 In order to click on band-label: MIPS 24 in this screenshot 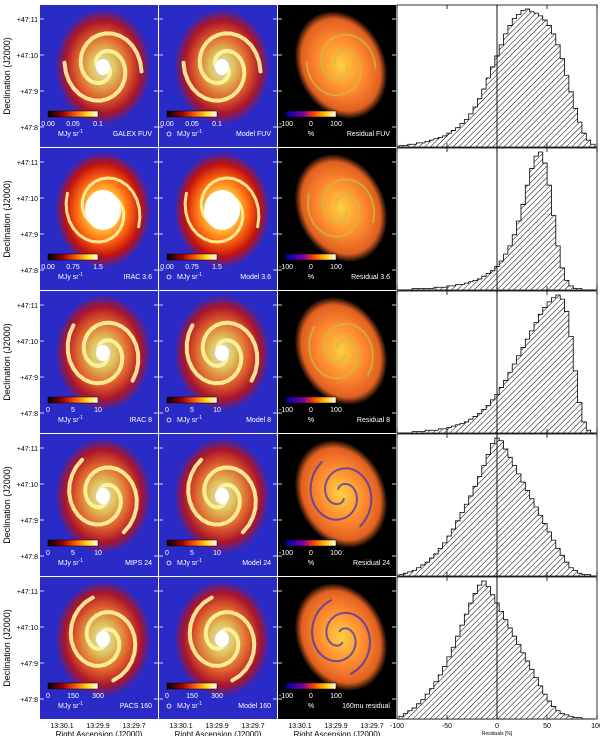, I will do `click(138, 563)`.